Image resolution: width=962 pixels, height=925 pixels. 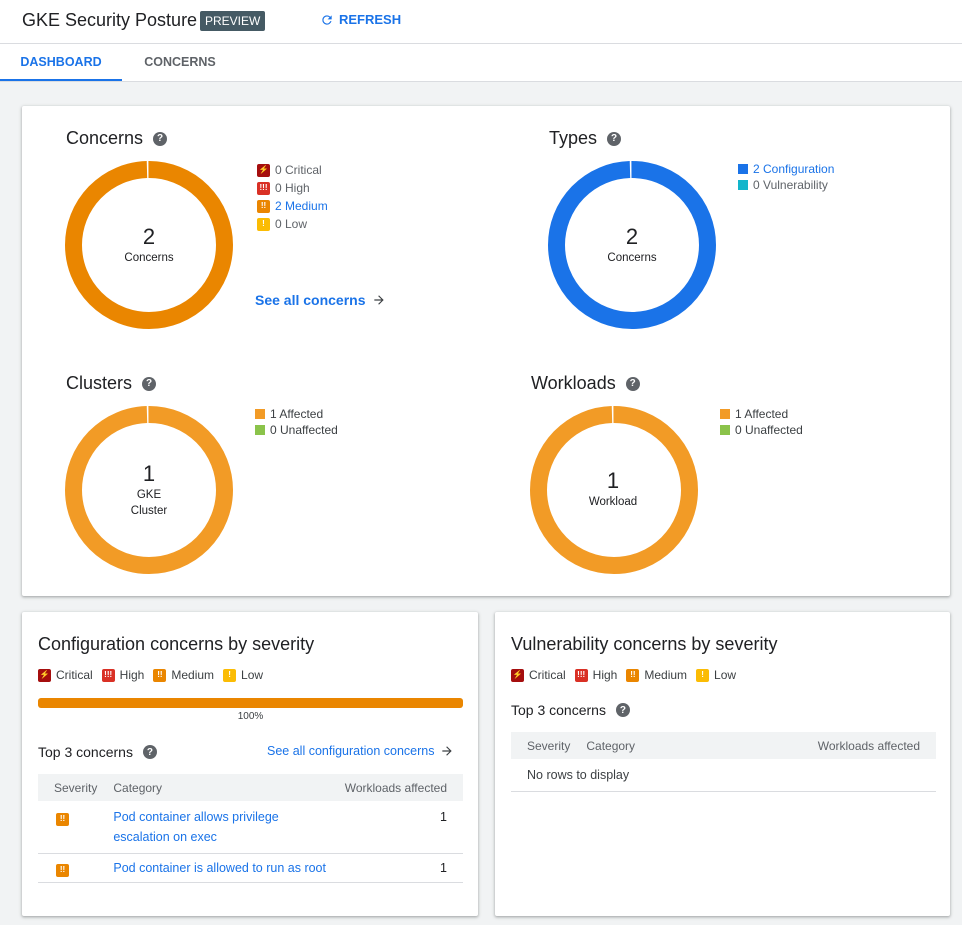 What do you see at coordinates (250, 716) in the screenshot?
I see `severity-bar-label: 100%` at bounding box center [250, 716].